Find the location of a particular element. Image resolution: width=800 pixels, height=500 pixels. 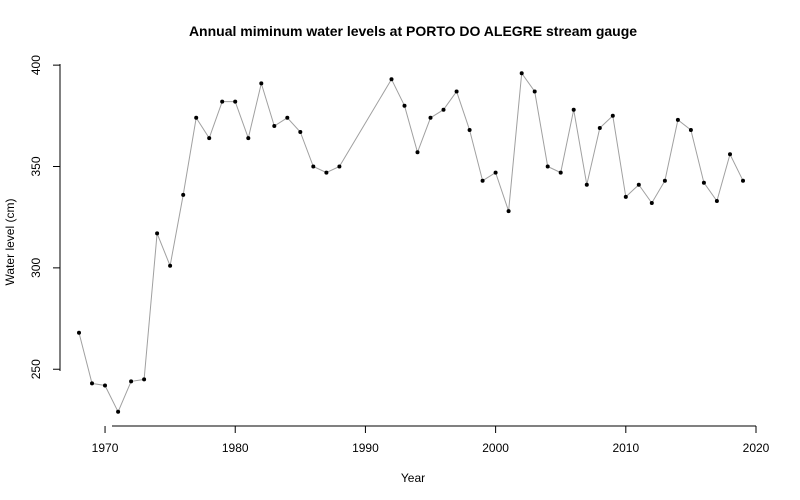

x-tick-label: 2020 is located at coordinates (756, 448).